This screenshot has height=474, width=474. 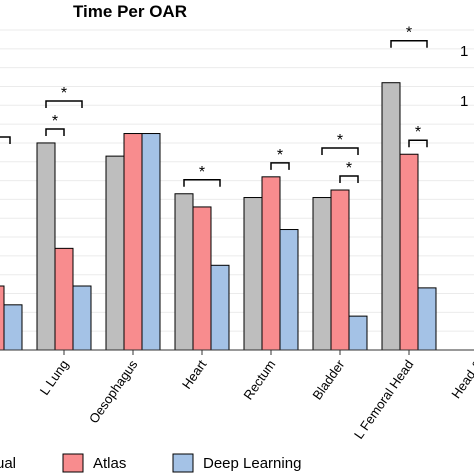 I want to click on x-tick-label: L Femoral Head, so click(x=383, y=399).